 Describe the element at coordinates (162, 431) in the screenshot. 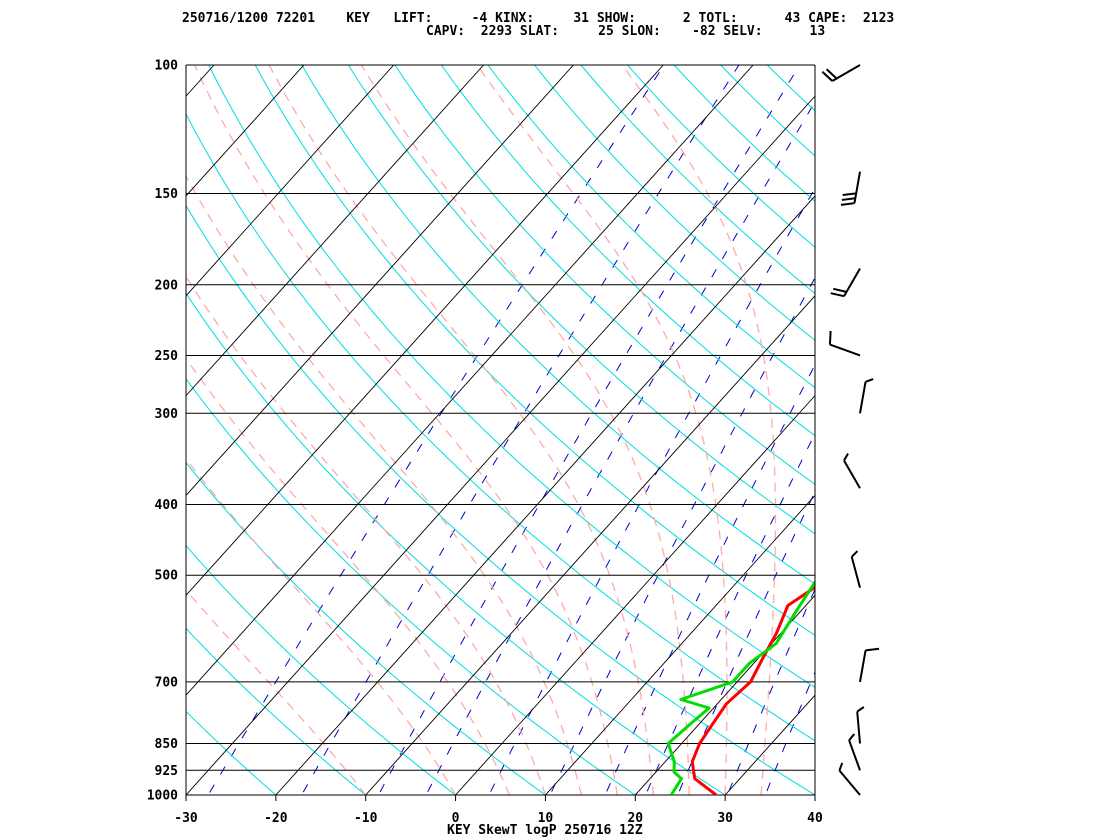

I see `y-axis-ticks: 100 150 200 250 300 400 500 700 850 925 1000` at that location.